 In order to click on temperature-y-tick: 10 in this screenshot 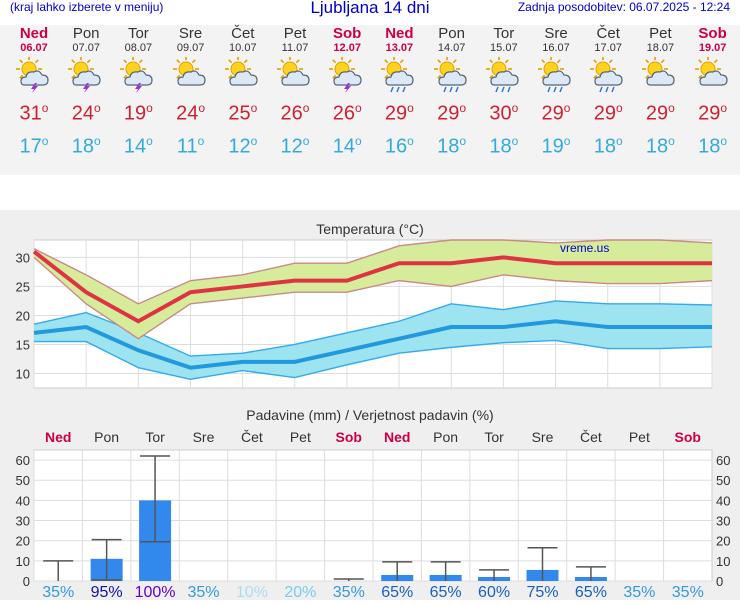, I will do `click(23, 373)`.